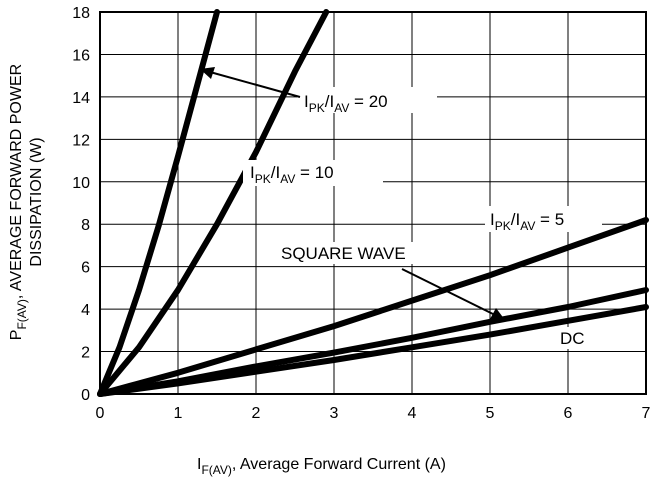 This screenshot has height=480, width=653. I want to click on y-tick-label: 14, so click(81, 98).